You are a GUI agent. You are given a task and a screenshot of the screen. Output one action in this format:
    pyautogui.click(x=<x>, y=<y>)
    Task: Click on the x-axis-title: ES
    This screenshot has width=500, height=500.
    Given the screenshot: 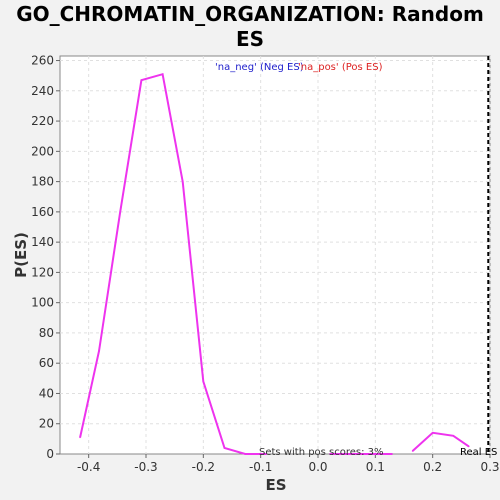 What is the action you would take?
    pyautogui.click(x=275, y=485)
    